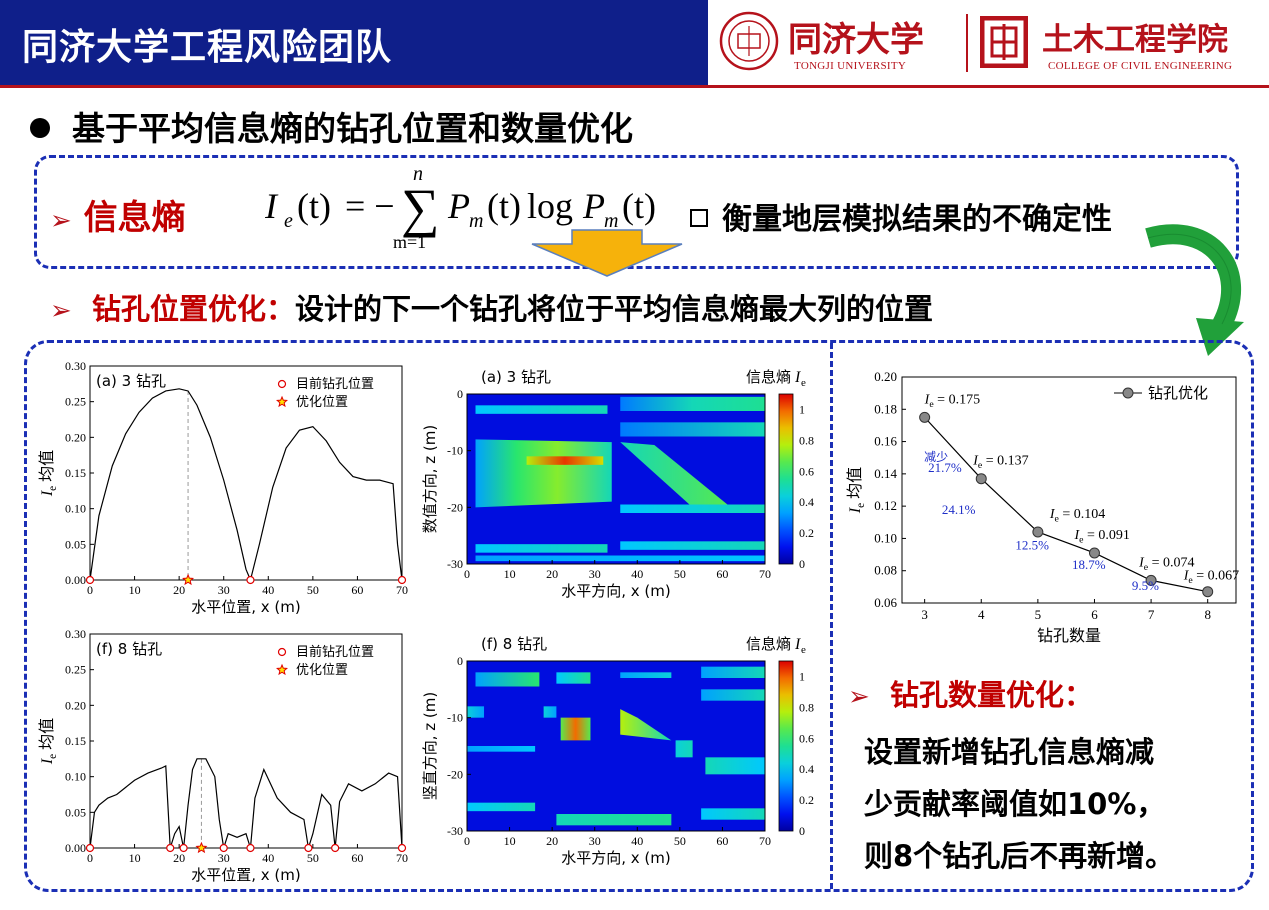 The height and width of the screenshot is (910, 1269). What do you see at coordinates (550, 206) in the screenshot?
I see `formula-log: log` at bounding box center [550, 206].